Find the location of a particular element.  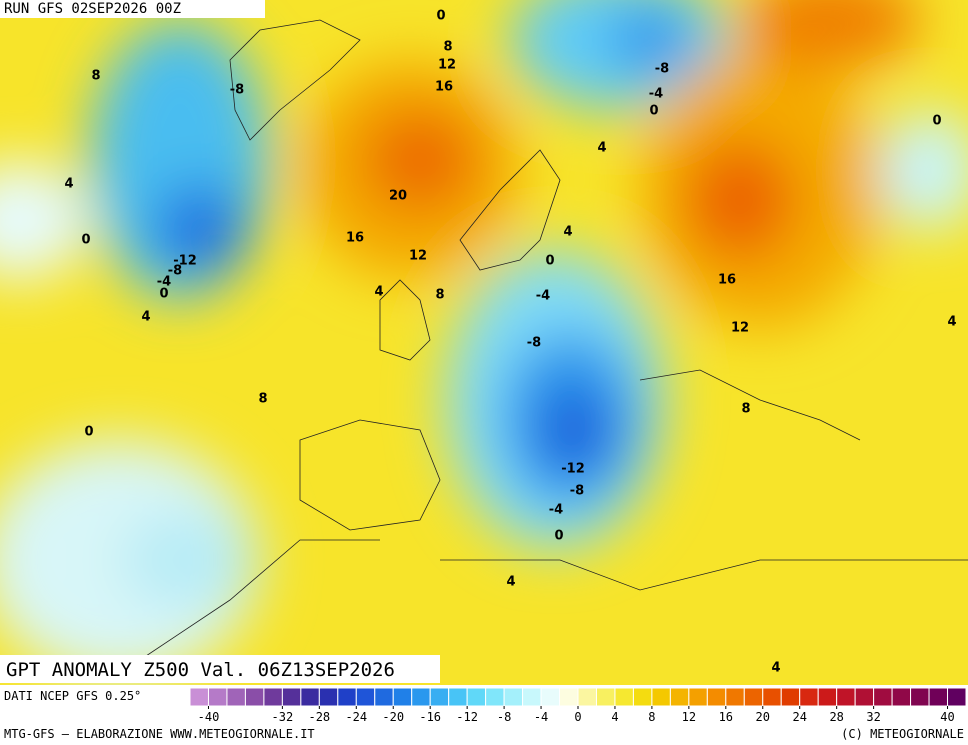

title-box is located at coordinates (220, 669).